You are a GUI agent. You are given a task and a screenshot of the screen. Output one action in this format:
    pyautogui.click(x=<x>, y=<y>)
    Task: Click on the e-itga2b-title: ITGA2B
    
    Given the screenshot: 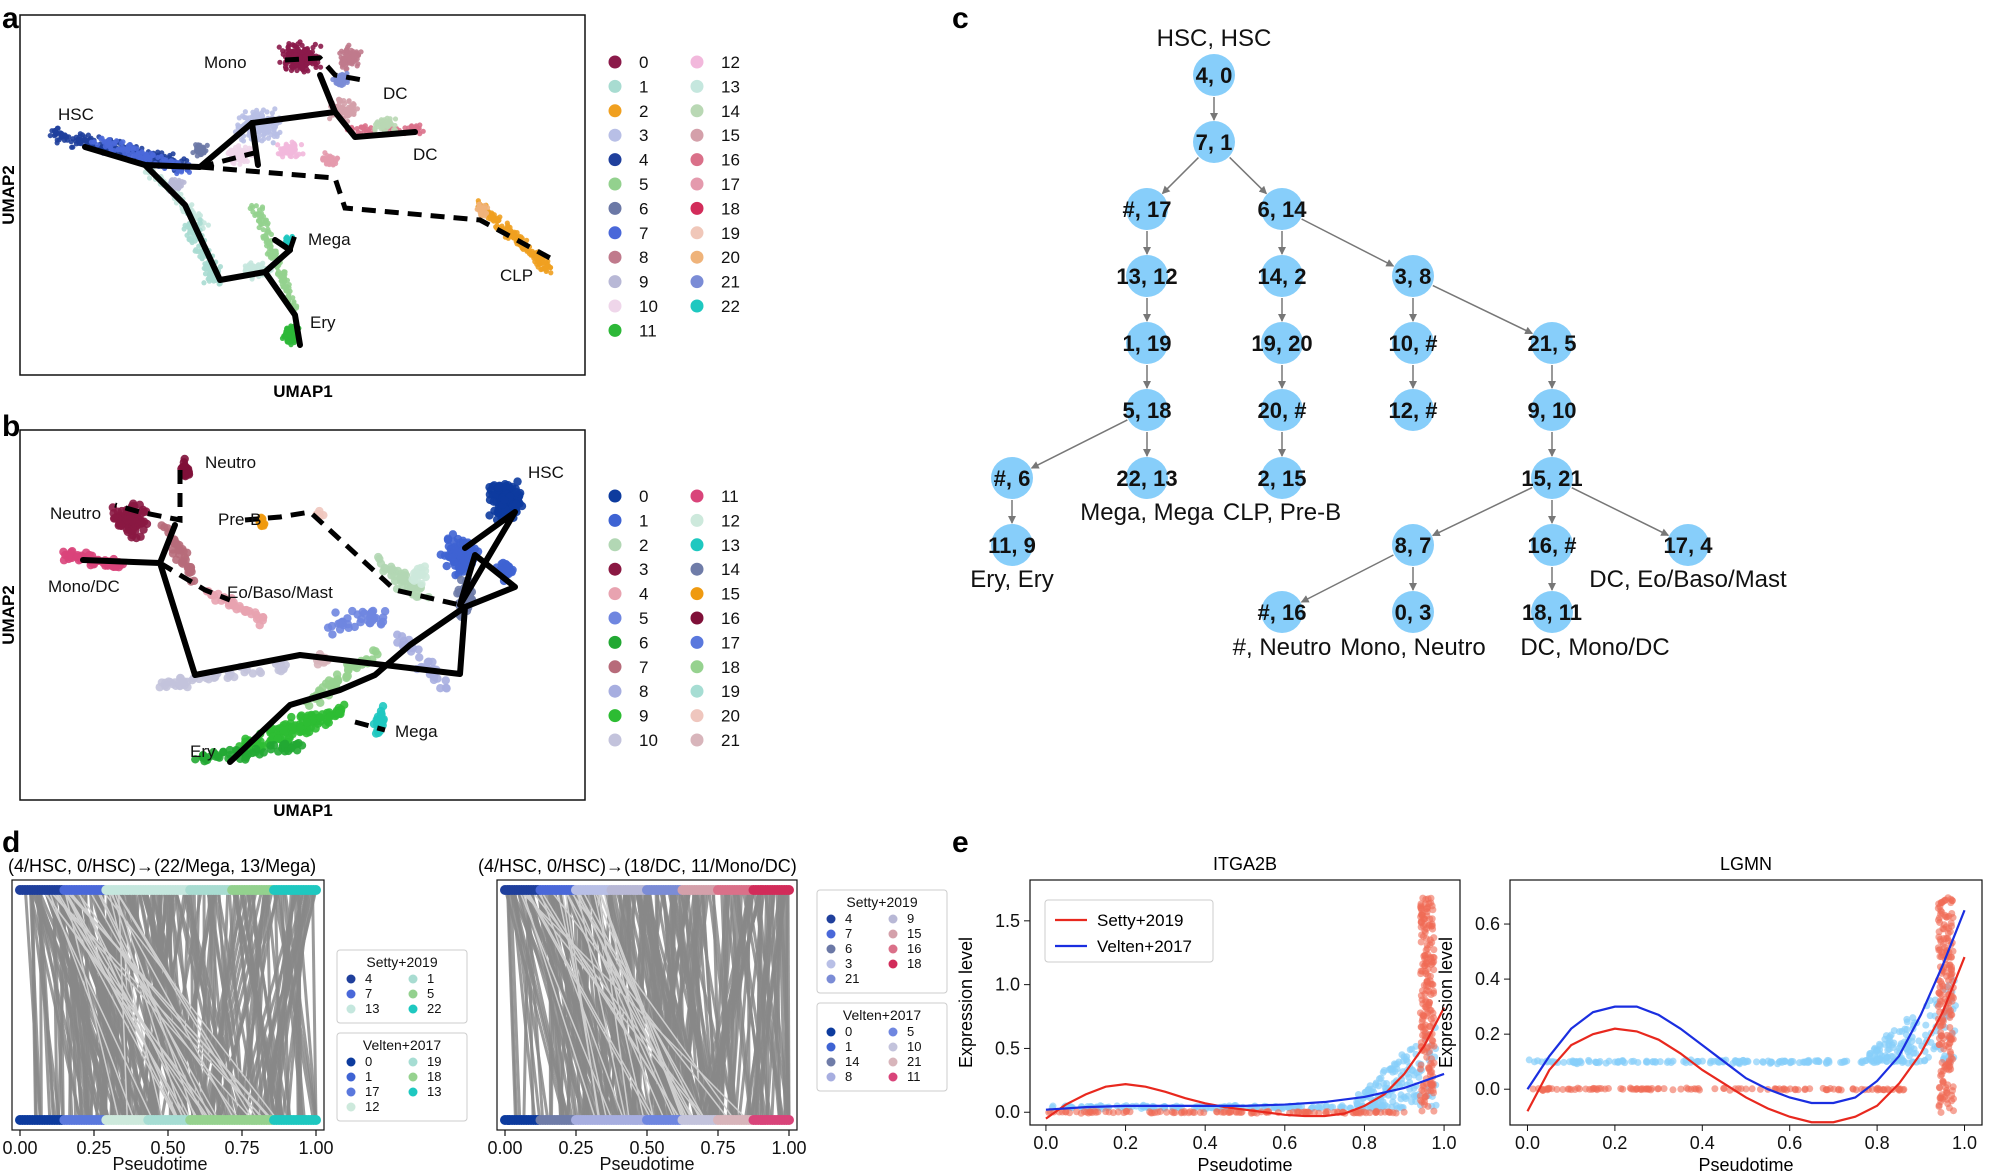 What is the action you would take?
    pyautogui.click(x=1245, y=864)
    